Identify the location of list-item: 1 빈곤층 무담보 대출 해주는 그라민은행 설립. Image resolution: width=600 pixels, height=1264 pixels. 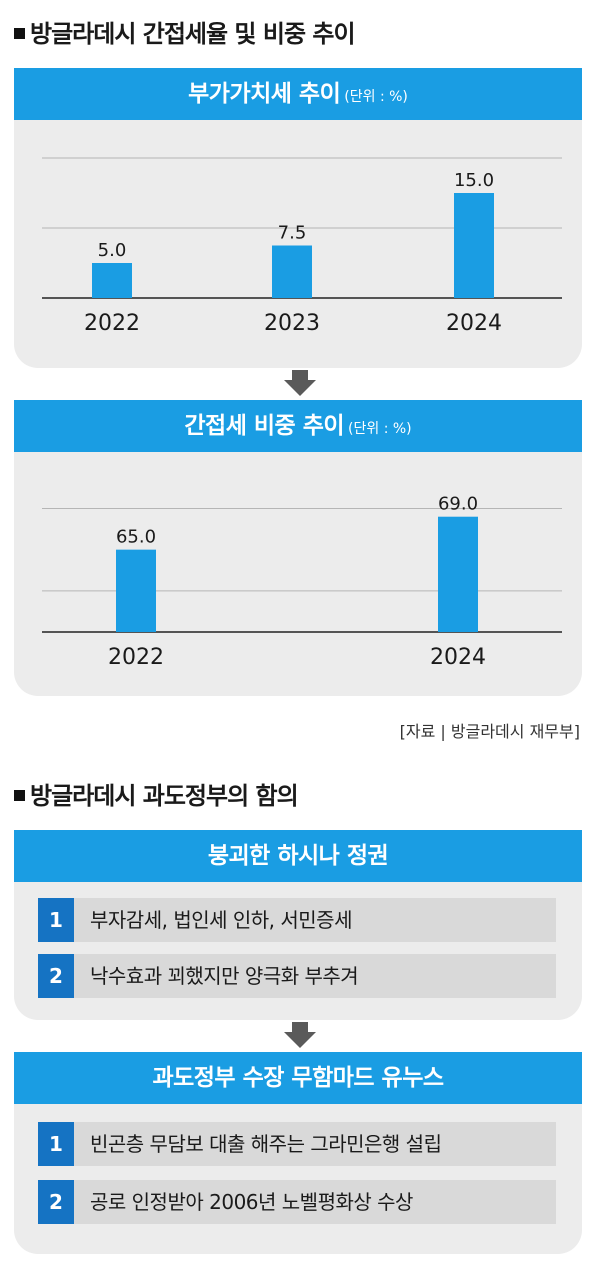
(297, 1144).